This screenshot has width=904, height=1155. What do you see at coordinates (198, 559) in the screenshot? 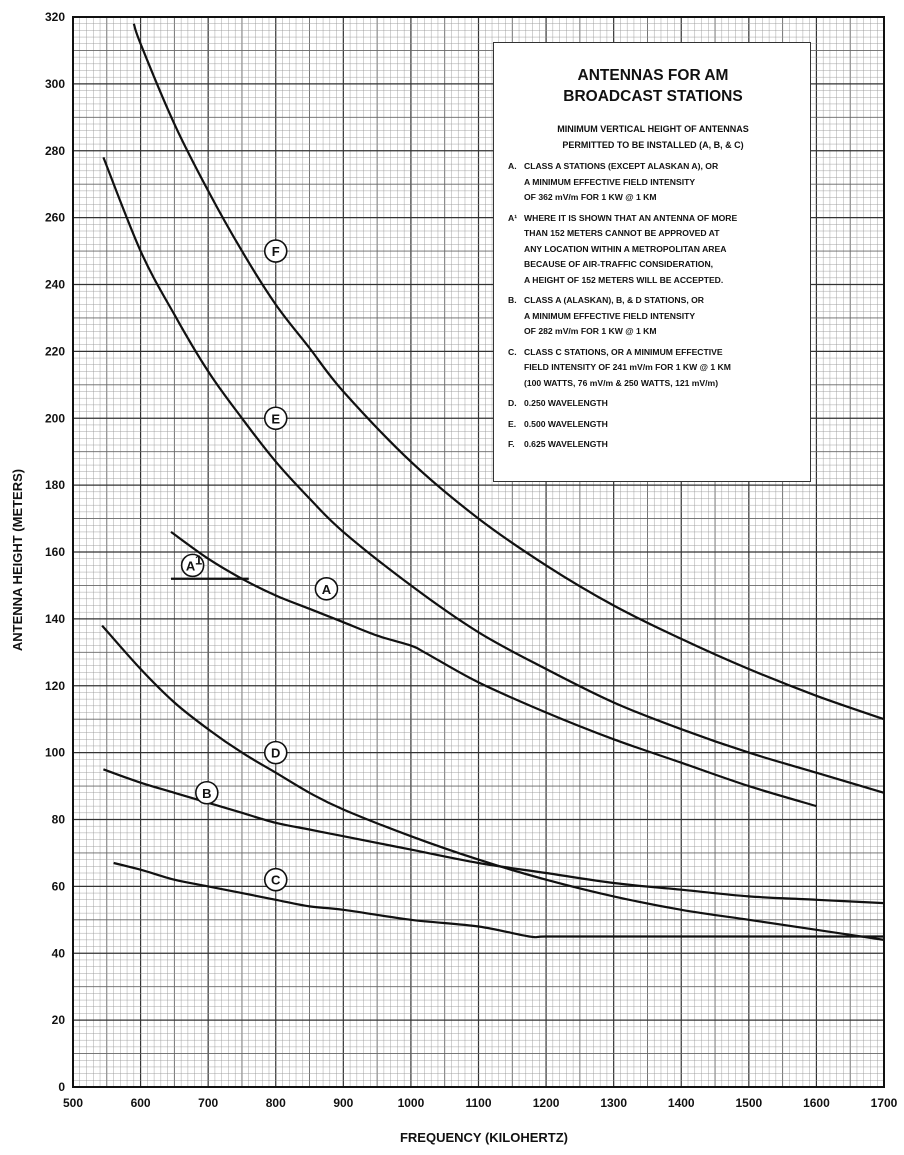
I see `curve-label-superscript: 1` at bounding box center [198, 559].